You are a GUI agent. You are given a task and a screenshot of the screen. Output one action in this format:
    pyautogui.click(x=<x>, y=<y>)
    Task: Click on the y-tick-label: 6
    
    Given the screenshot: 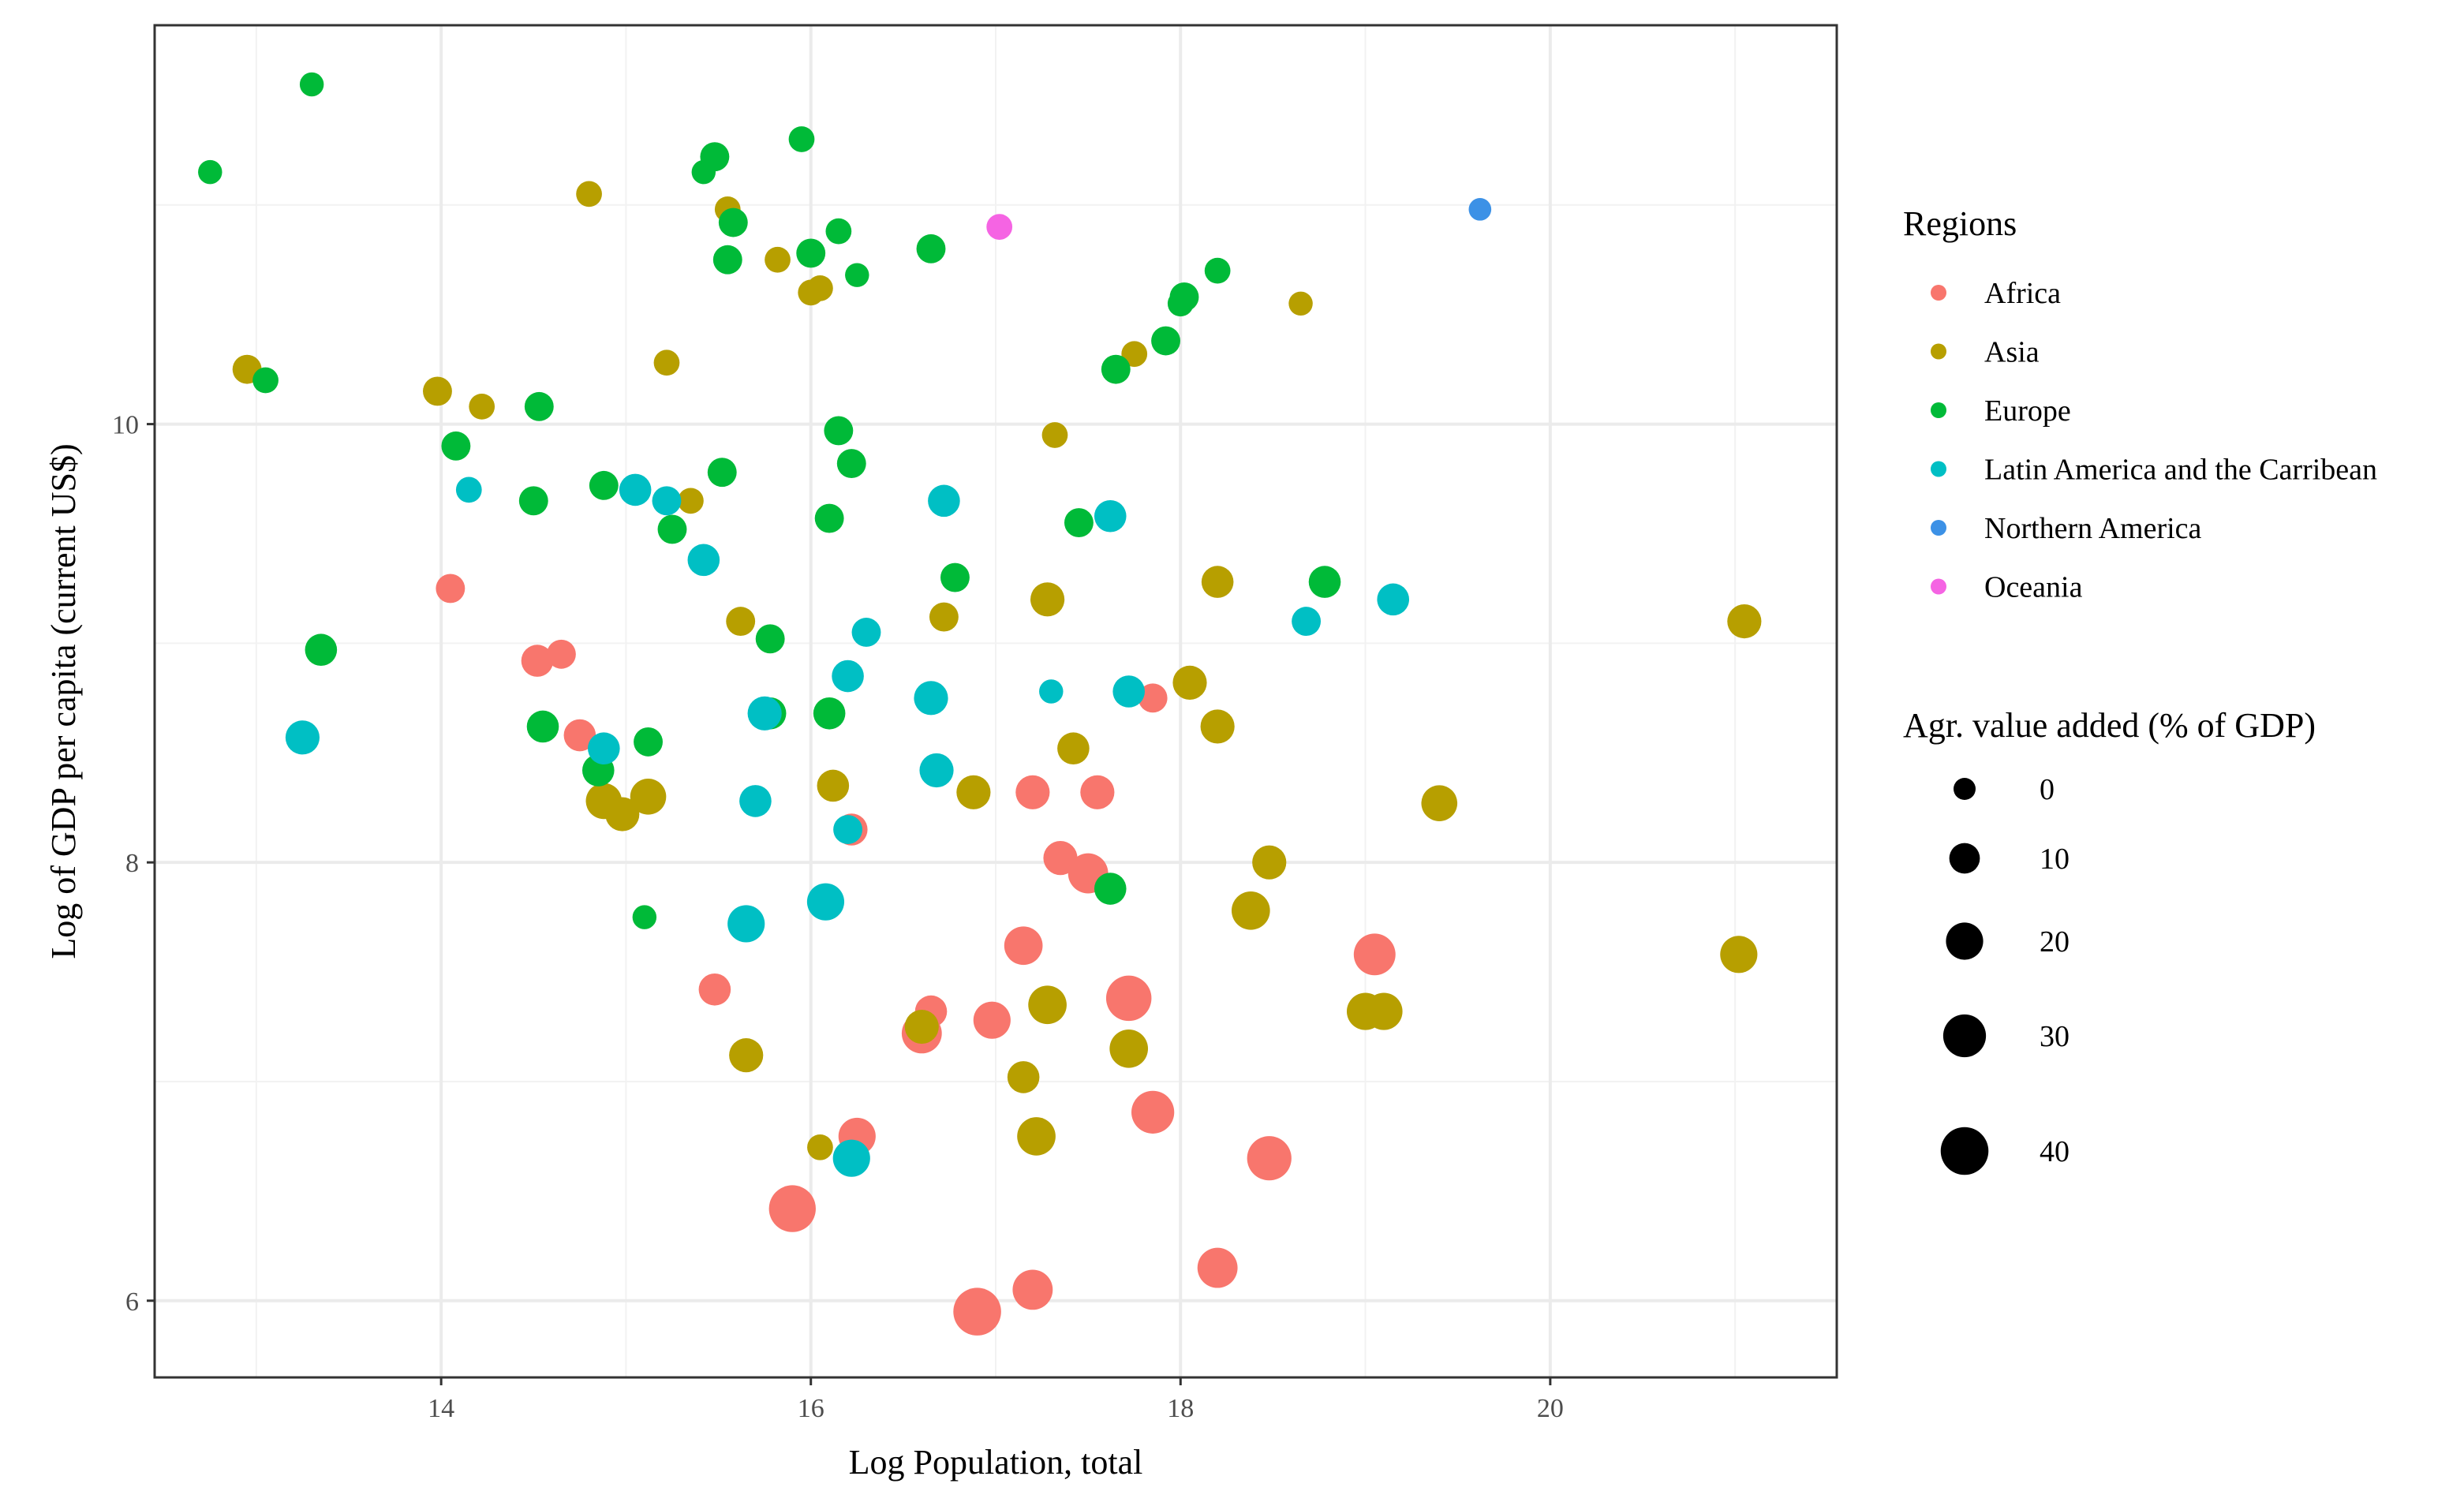 What is the action you would take?
    pyautogui.click(x=132, y=1302)
    